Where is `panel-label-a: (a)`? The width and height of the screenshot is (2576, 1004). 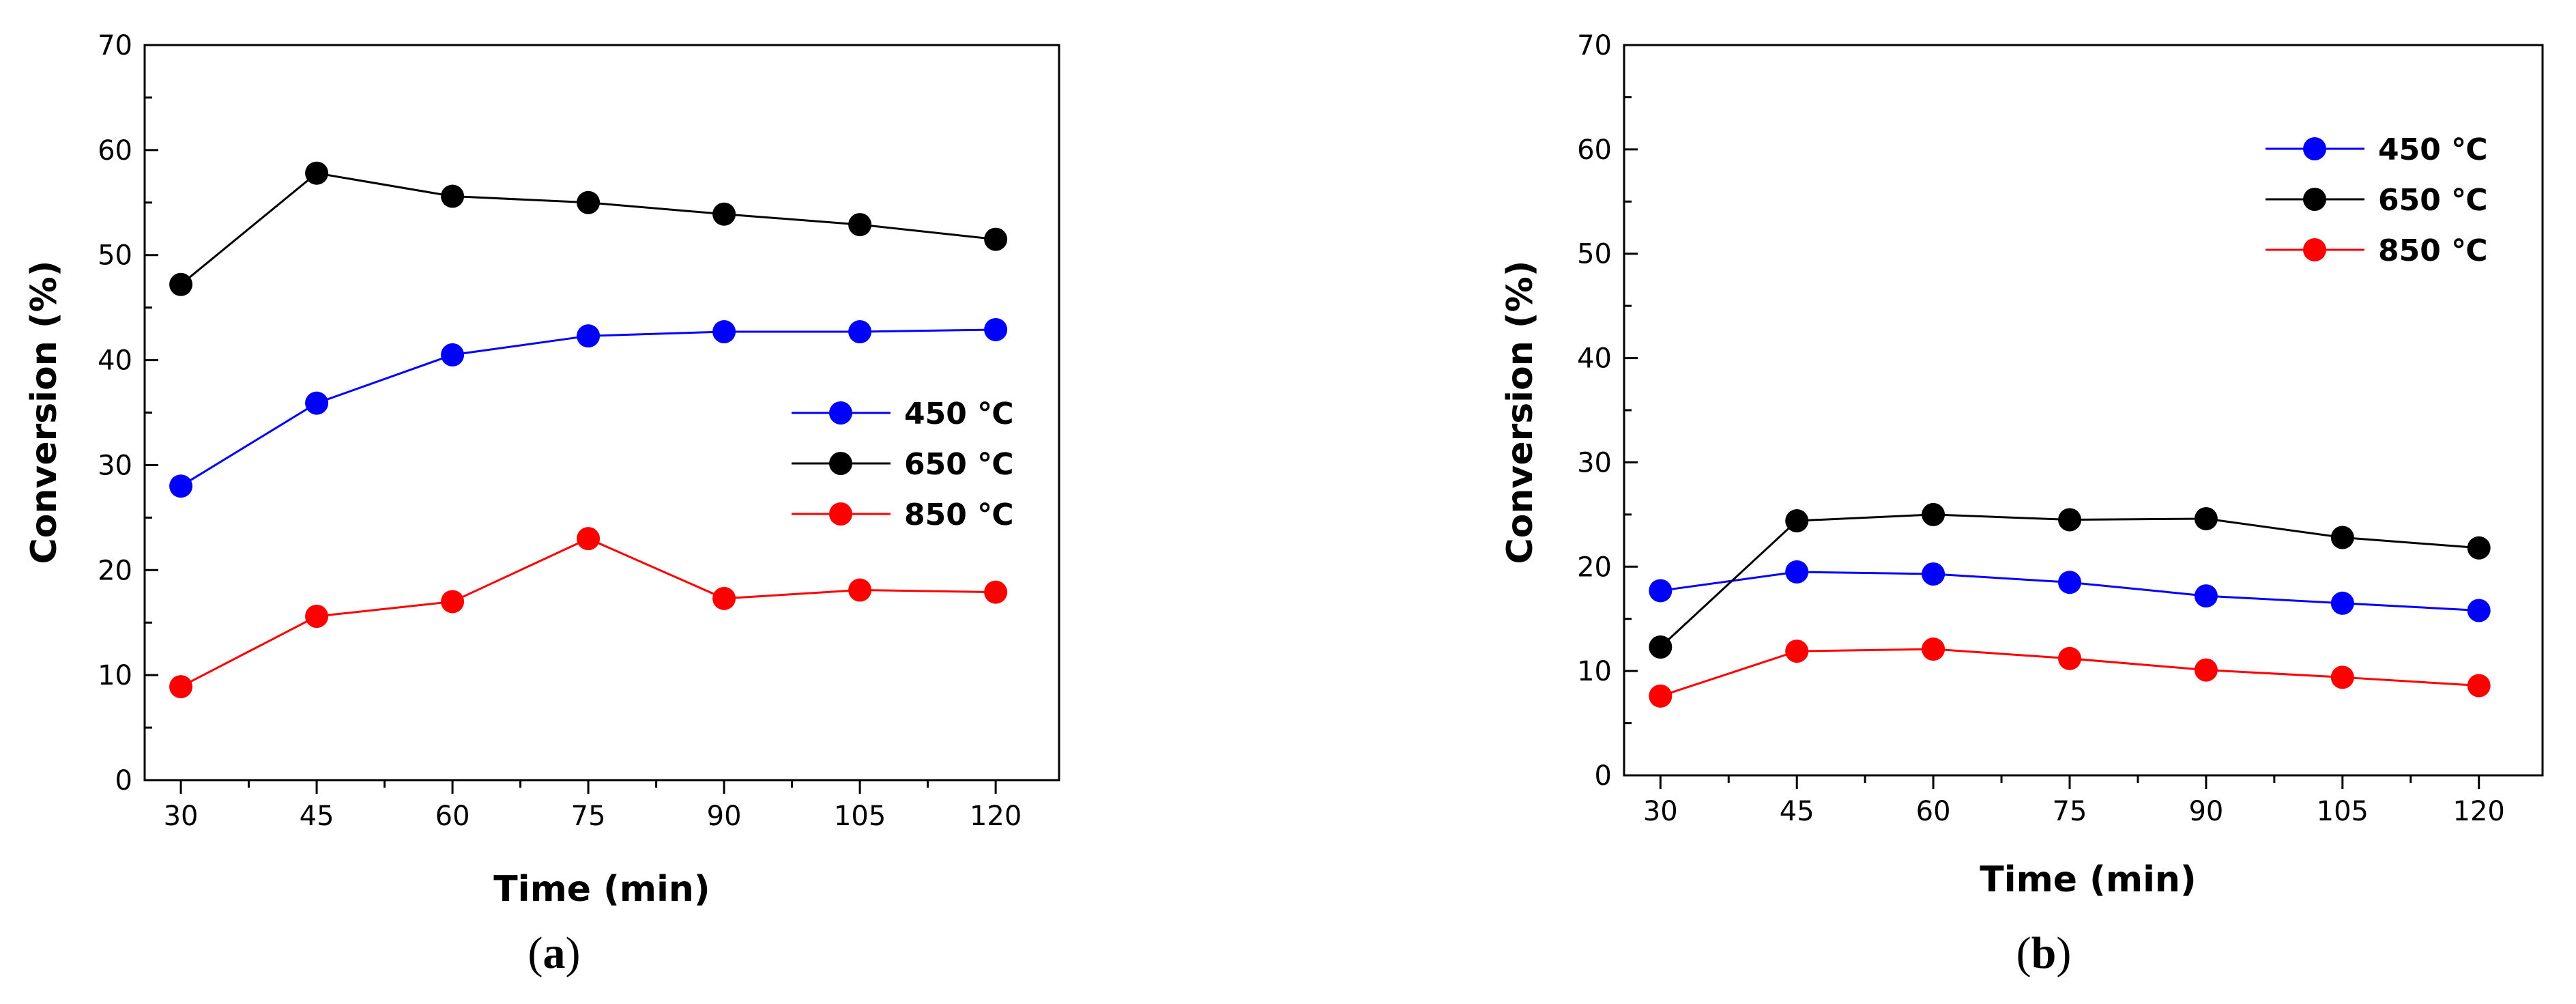
panel-label-a: (a) is located at coordinates (554, 953).